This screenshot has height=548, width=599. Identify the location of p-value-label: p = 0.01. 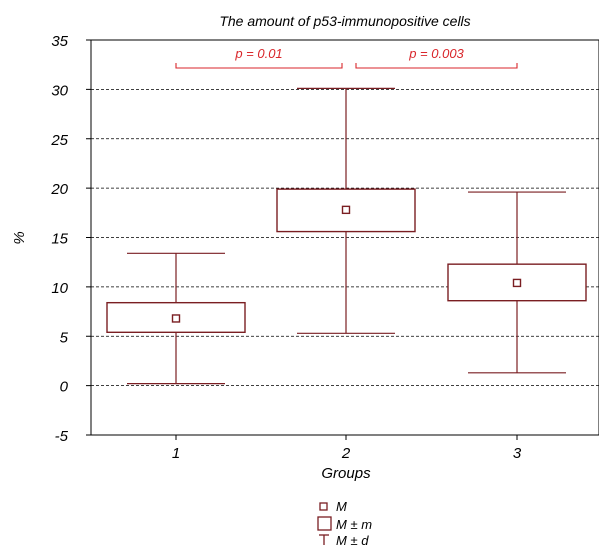
(258, 53).